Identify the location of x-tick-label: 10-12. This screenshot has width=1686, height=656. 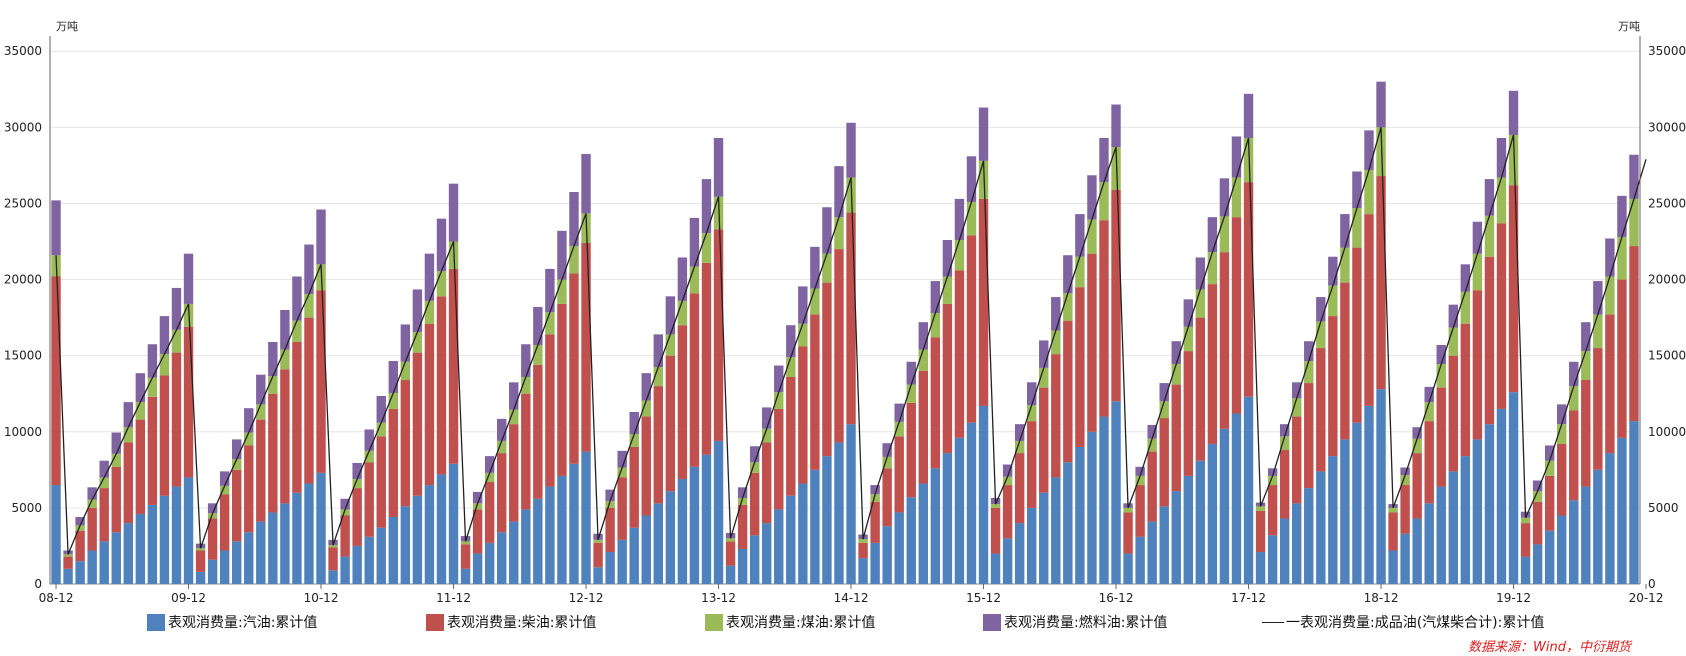
(321, 598).